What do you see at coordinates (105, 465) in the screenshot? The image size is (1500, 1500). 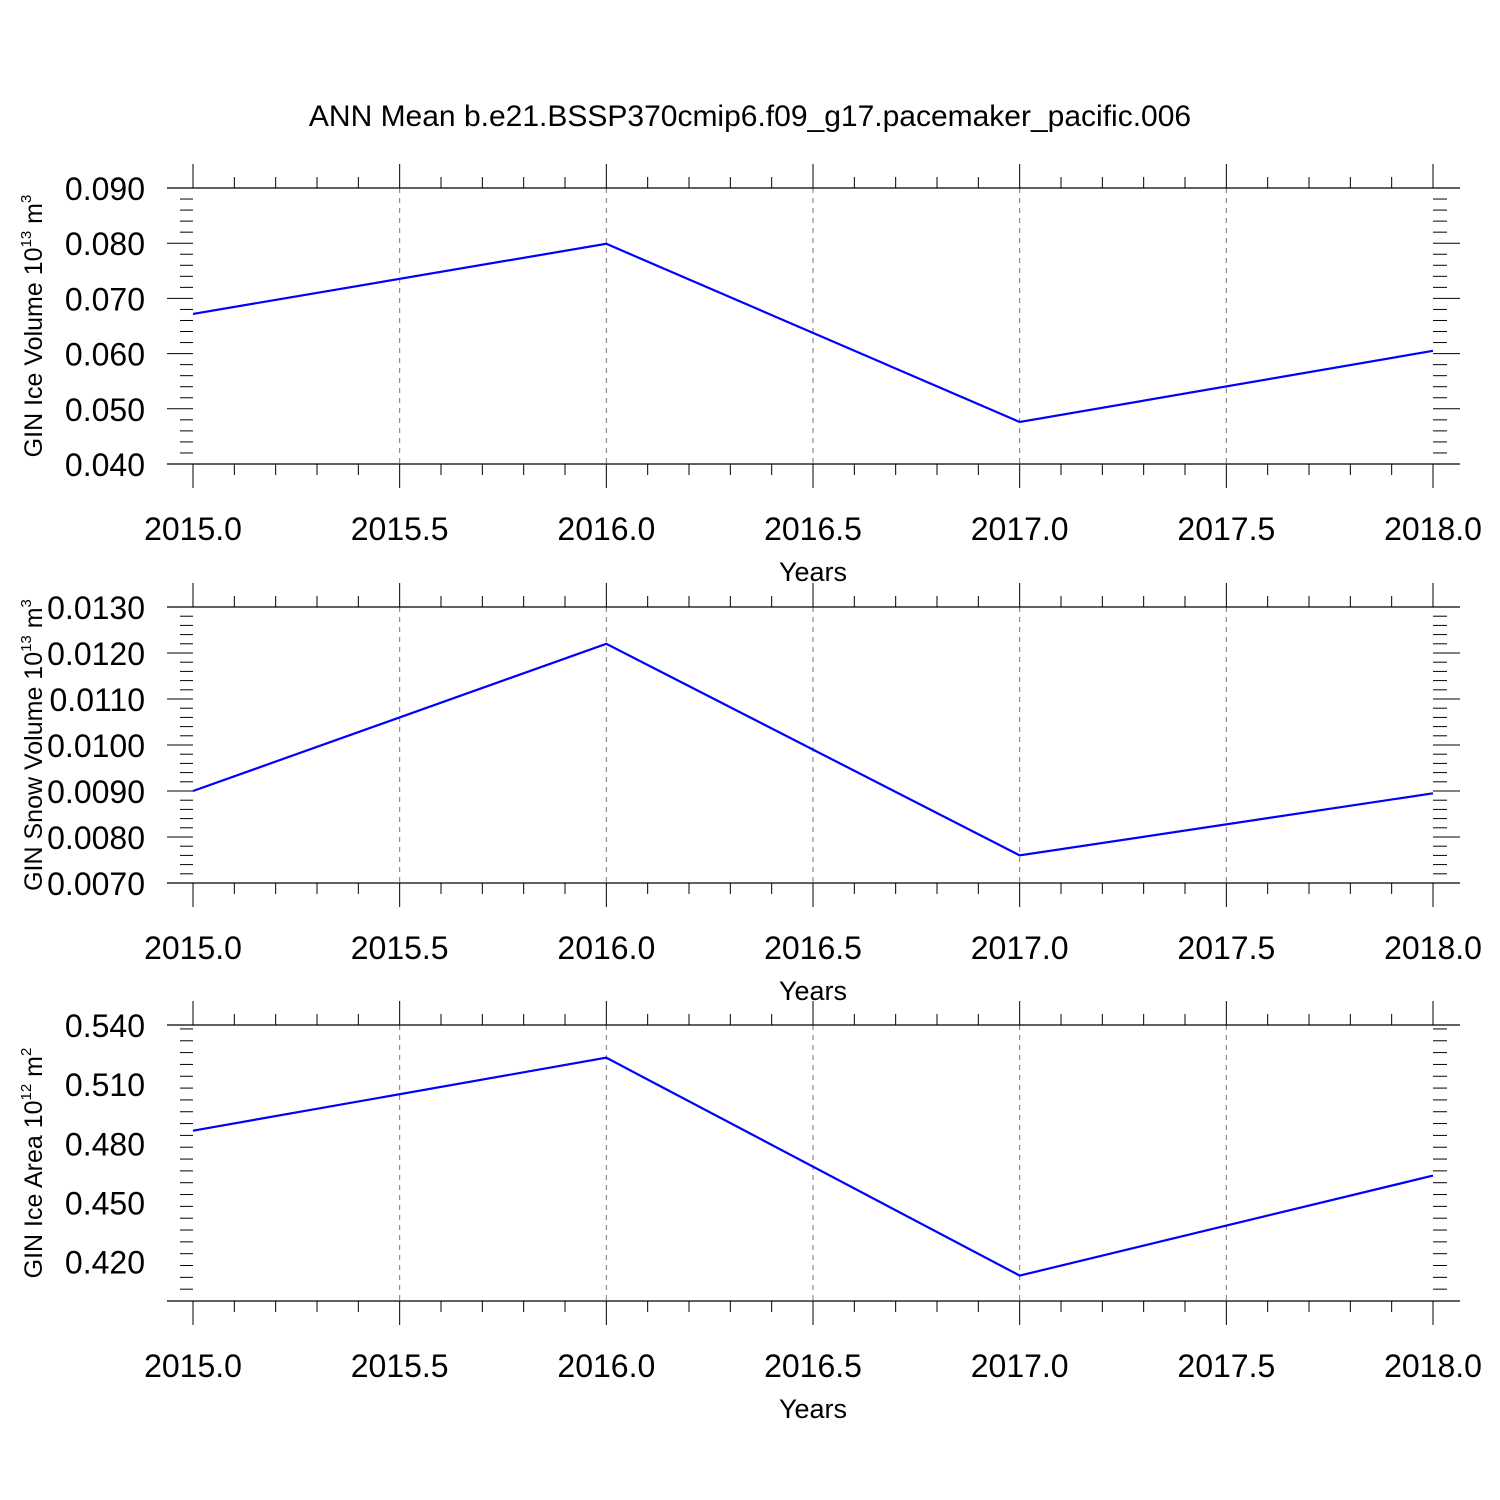 I see `y-tick-label: 0.040` at bounding box center [105, 465].